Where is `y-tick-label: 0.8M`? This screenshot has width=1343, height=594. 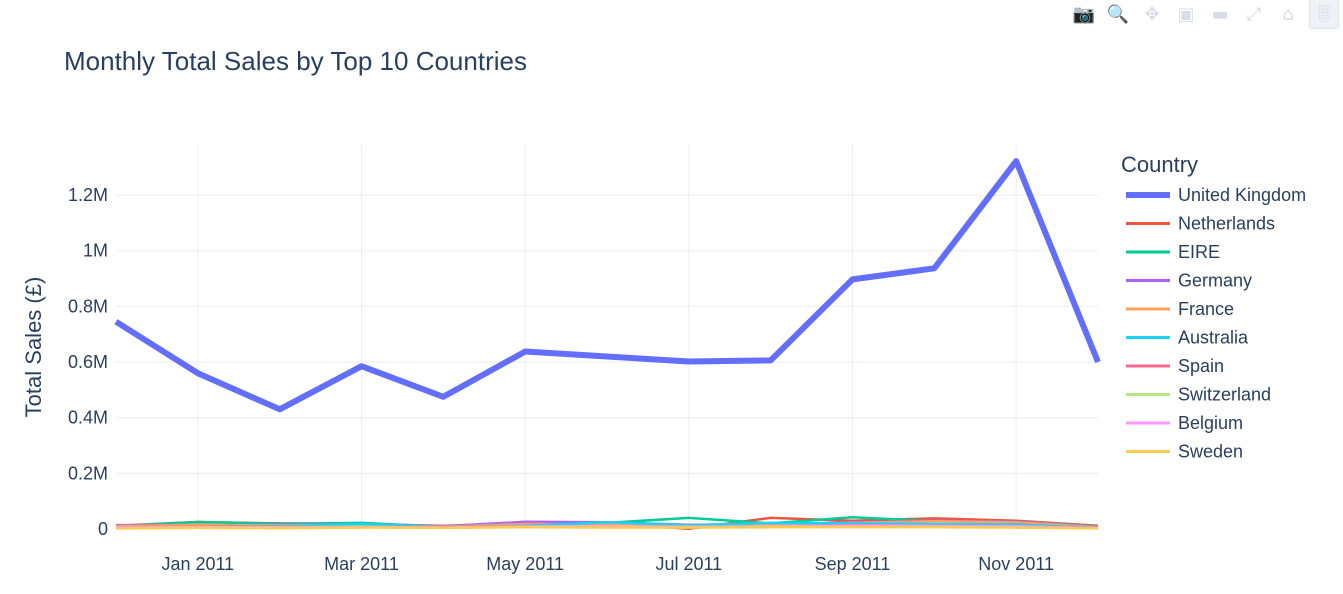 y-tick-label: 0.8M is located at coordinates (88, 306).